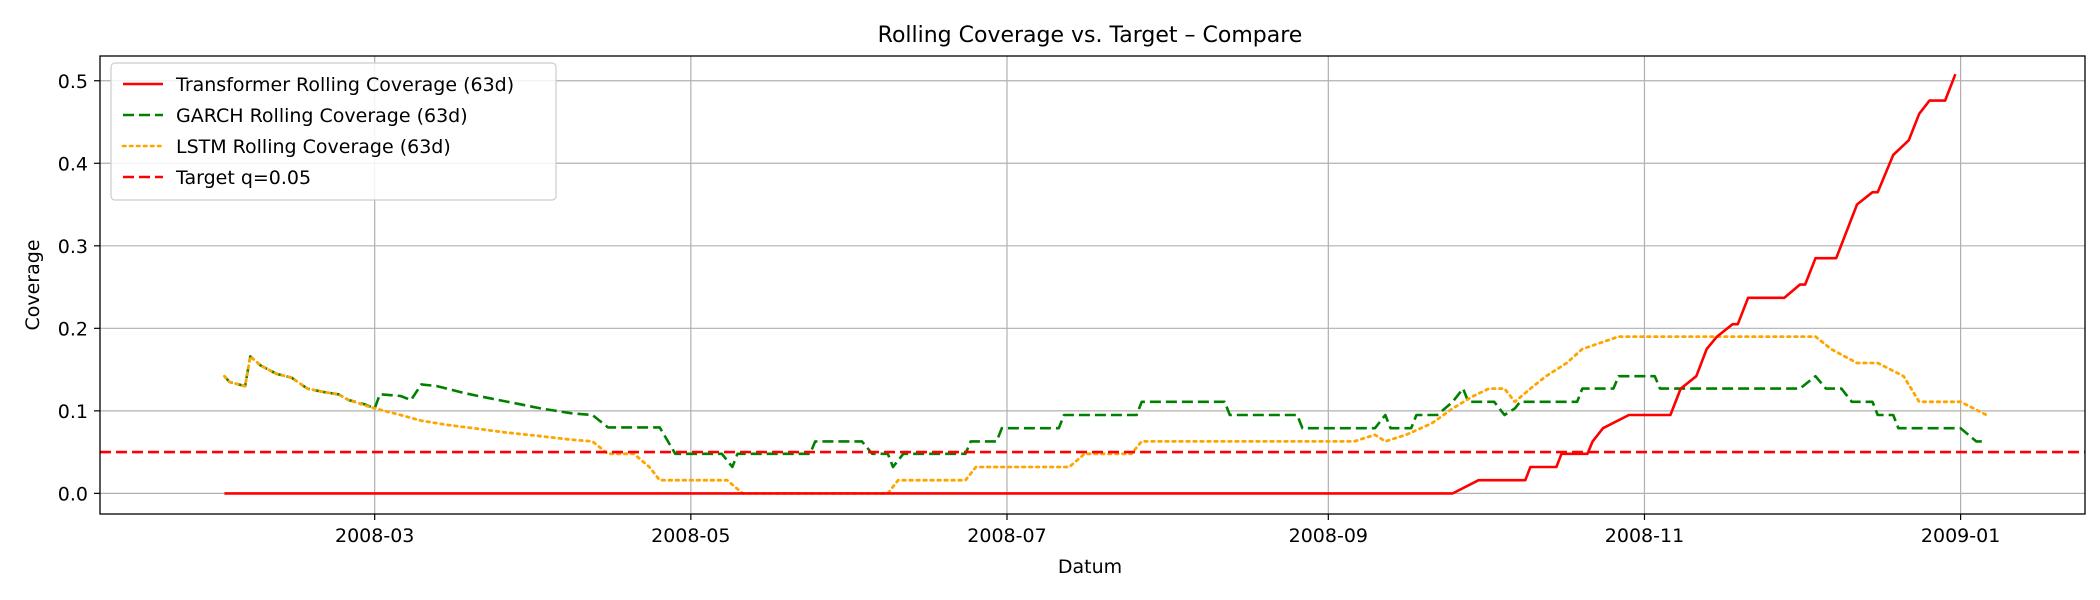 Image resolution: width=2100 pixels, height=600 pixels. Describe the element at coordinates (1960, 536) in the screenshot. I see `x-tick-label: 2009-01` at that location.